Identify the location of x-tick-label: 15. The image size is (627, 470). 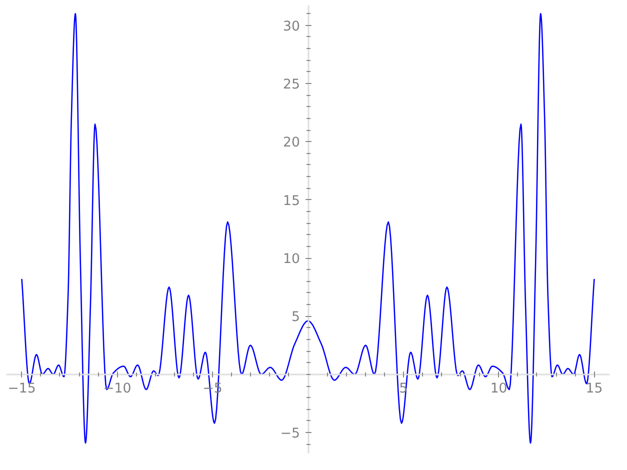
(594, 388).